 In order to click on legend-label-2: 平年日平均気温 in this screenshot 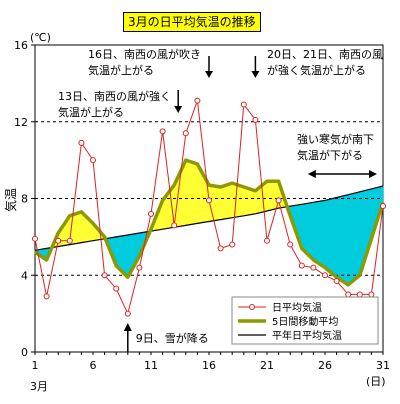, I will do `click(307, 335)`.